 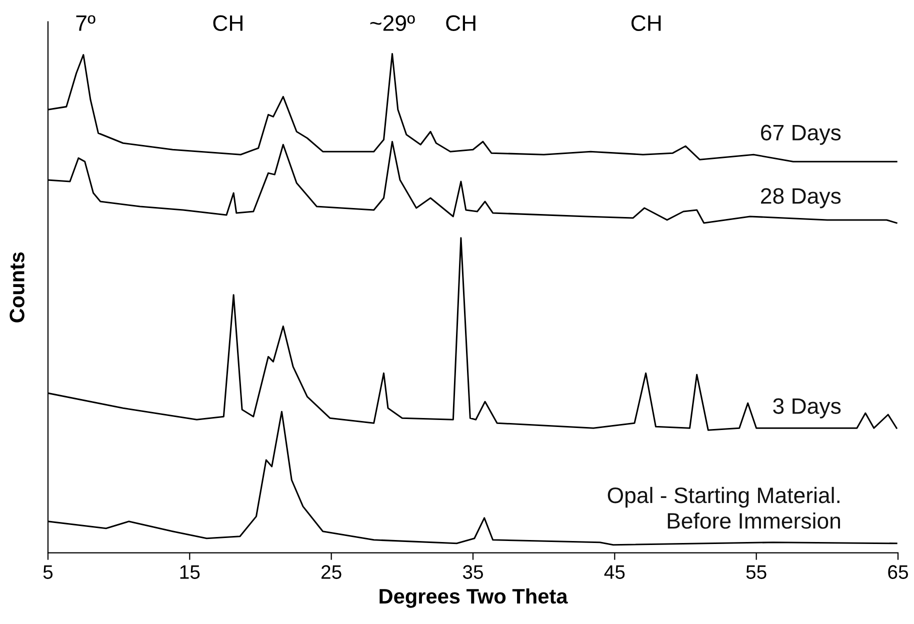 What do you see at coordinates (724, 507) in the screenshot?
I see `series-label: Opal - Starting Material. Before Immersion` at bounding box center [724, 507].